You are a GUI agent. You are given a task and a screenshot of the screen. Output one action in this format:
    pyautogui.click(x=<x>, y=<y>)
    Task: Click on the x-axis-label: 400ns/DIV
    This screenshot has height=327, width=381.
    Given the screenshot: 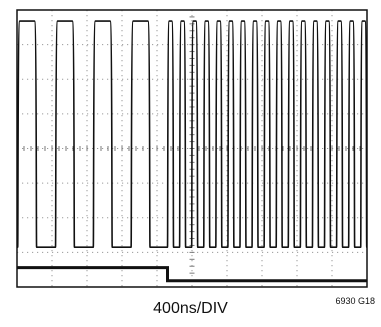 What is the action you would take?
    pyautogui.click(x=190, y=308)
    